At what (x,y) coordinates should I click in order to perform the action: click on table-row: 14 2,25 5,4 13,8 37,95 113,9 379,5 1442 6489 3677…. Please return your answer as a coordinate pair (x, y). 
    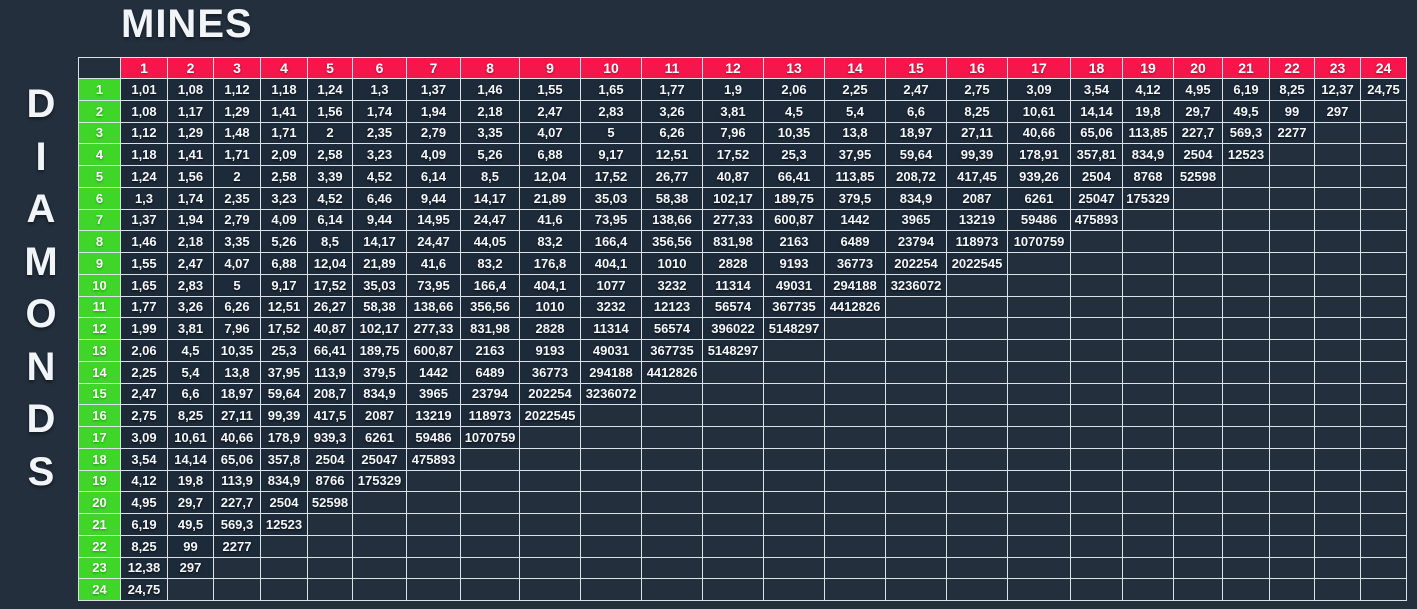
    Looking at the image, I should click on (742, 372).